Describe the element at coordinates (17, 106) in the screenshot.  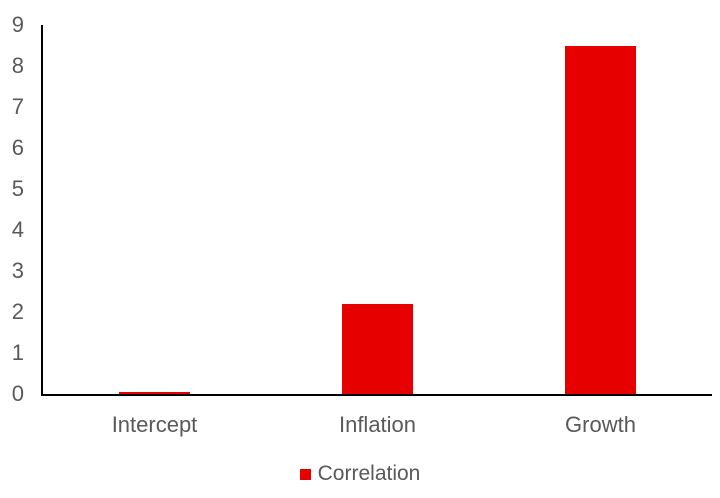
I see `y-tick-label-7: 7` at that location.